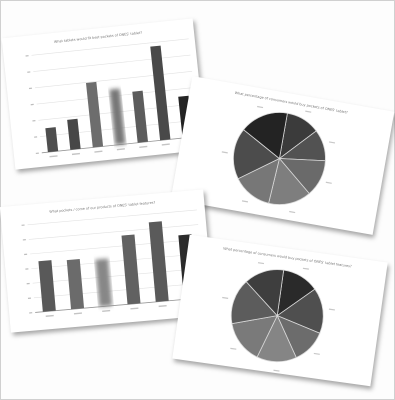 This screenshot has width=395, height=400. I want to click on grid-lines, so click(113, 261).